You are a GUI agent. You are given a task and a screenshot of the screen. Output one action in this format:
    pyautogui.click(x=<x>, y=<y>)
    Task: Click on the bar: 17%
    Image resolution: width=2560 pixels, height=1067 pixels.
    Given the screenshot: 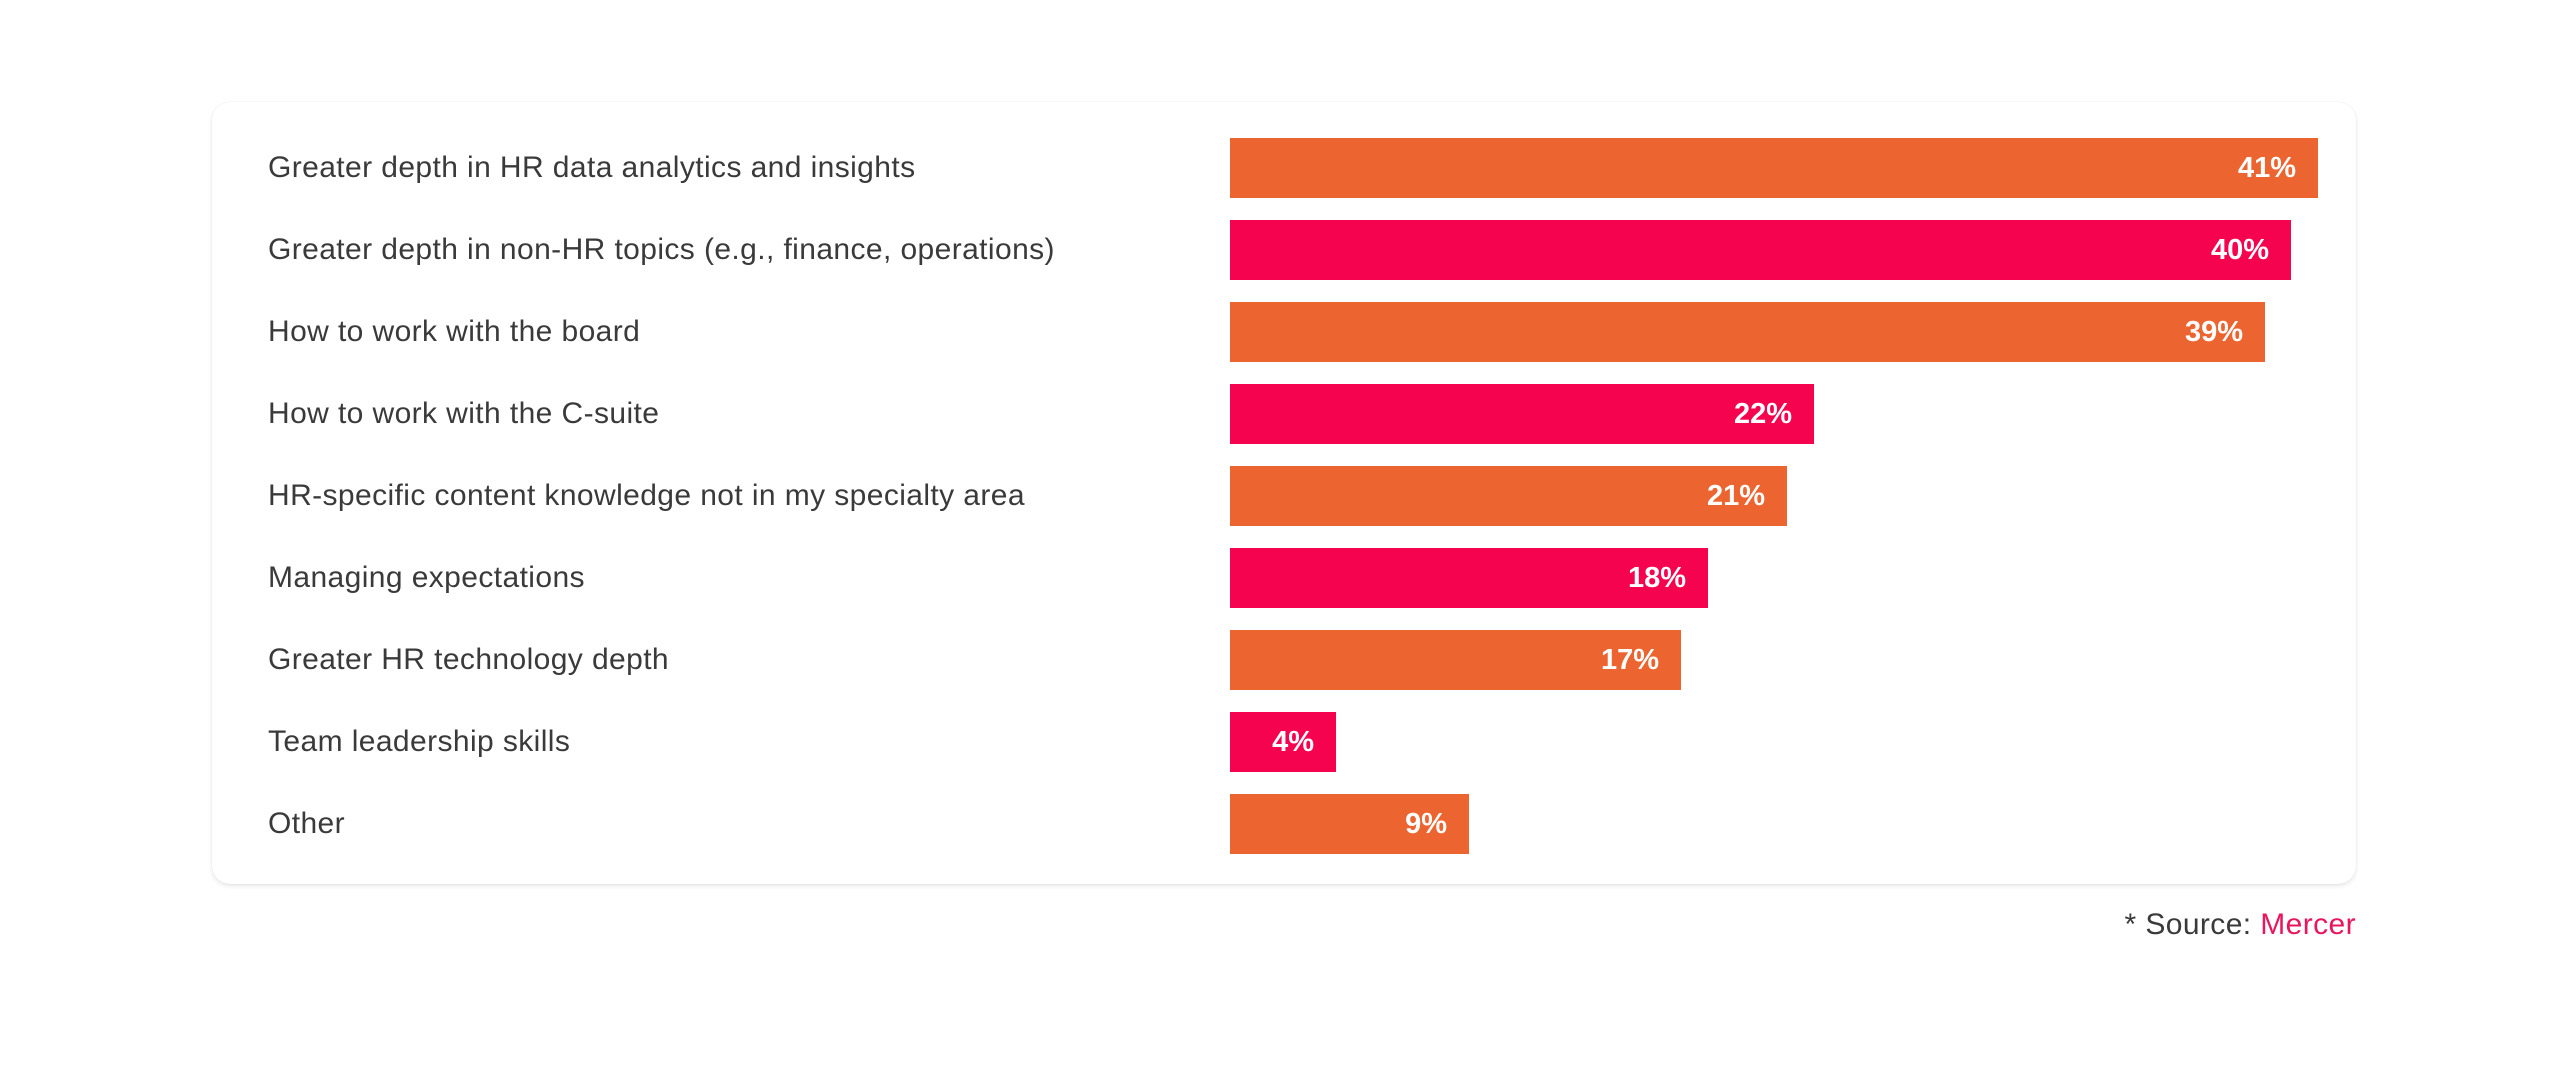 What is the action you would take?
    pyautogui.click(x=1455, y=660)
    